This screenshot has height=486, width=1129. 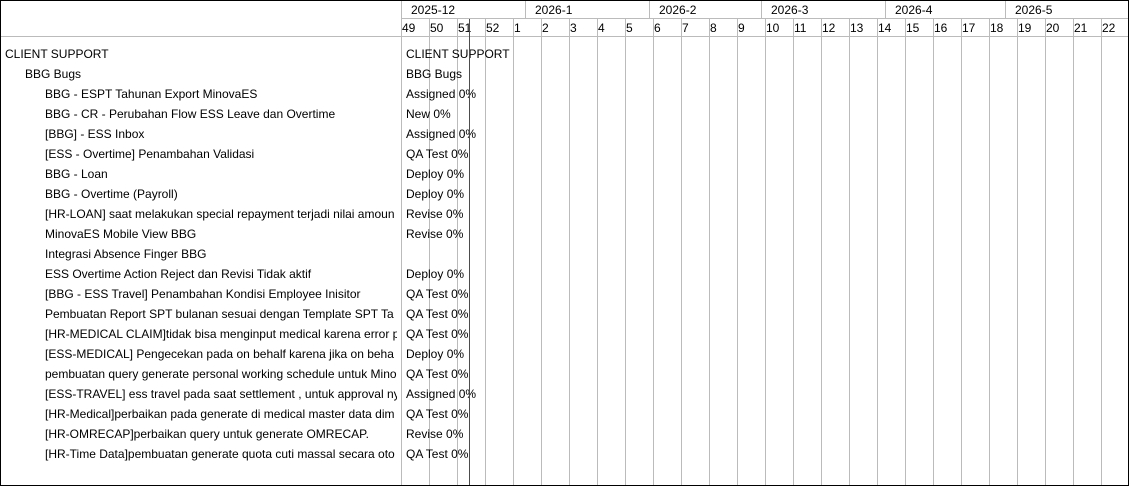 I want to click on week-label: 1, so click(x=517, y=28).